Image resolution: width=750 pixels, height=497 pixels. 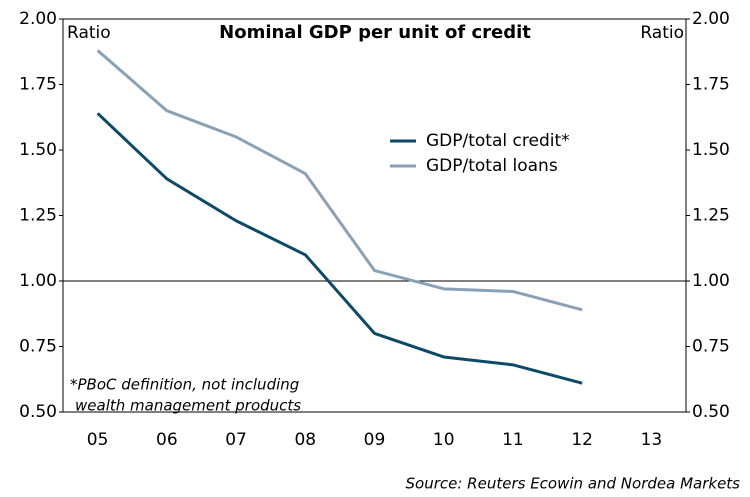 I want to click on annotation: *PBoC definition, not including, so click(x=184, y=385).